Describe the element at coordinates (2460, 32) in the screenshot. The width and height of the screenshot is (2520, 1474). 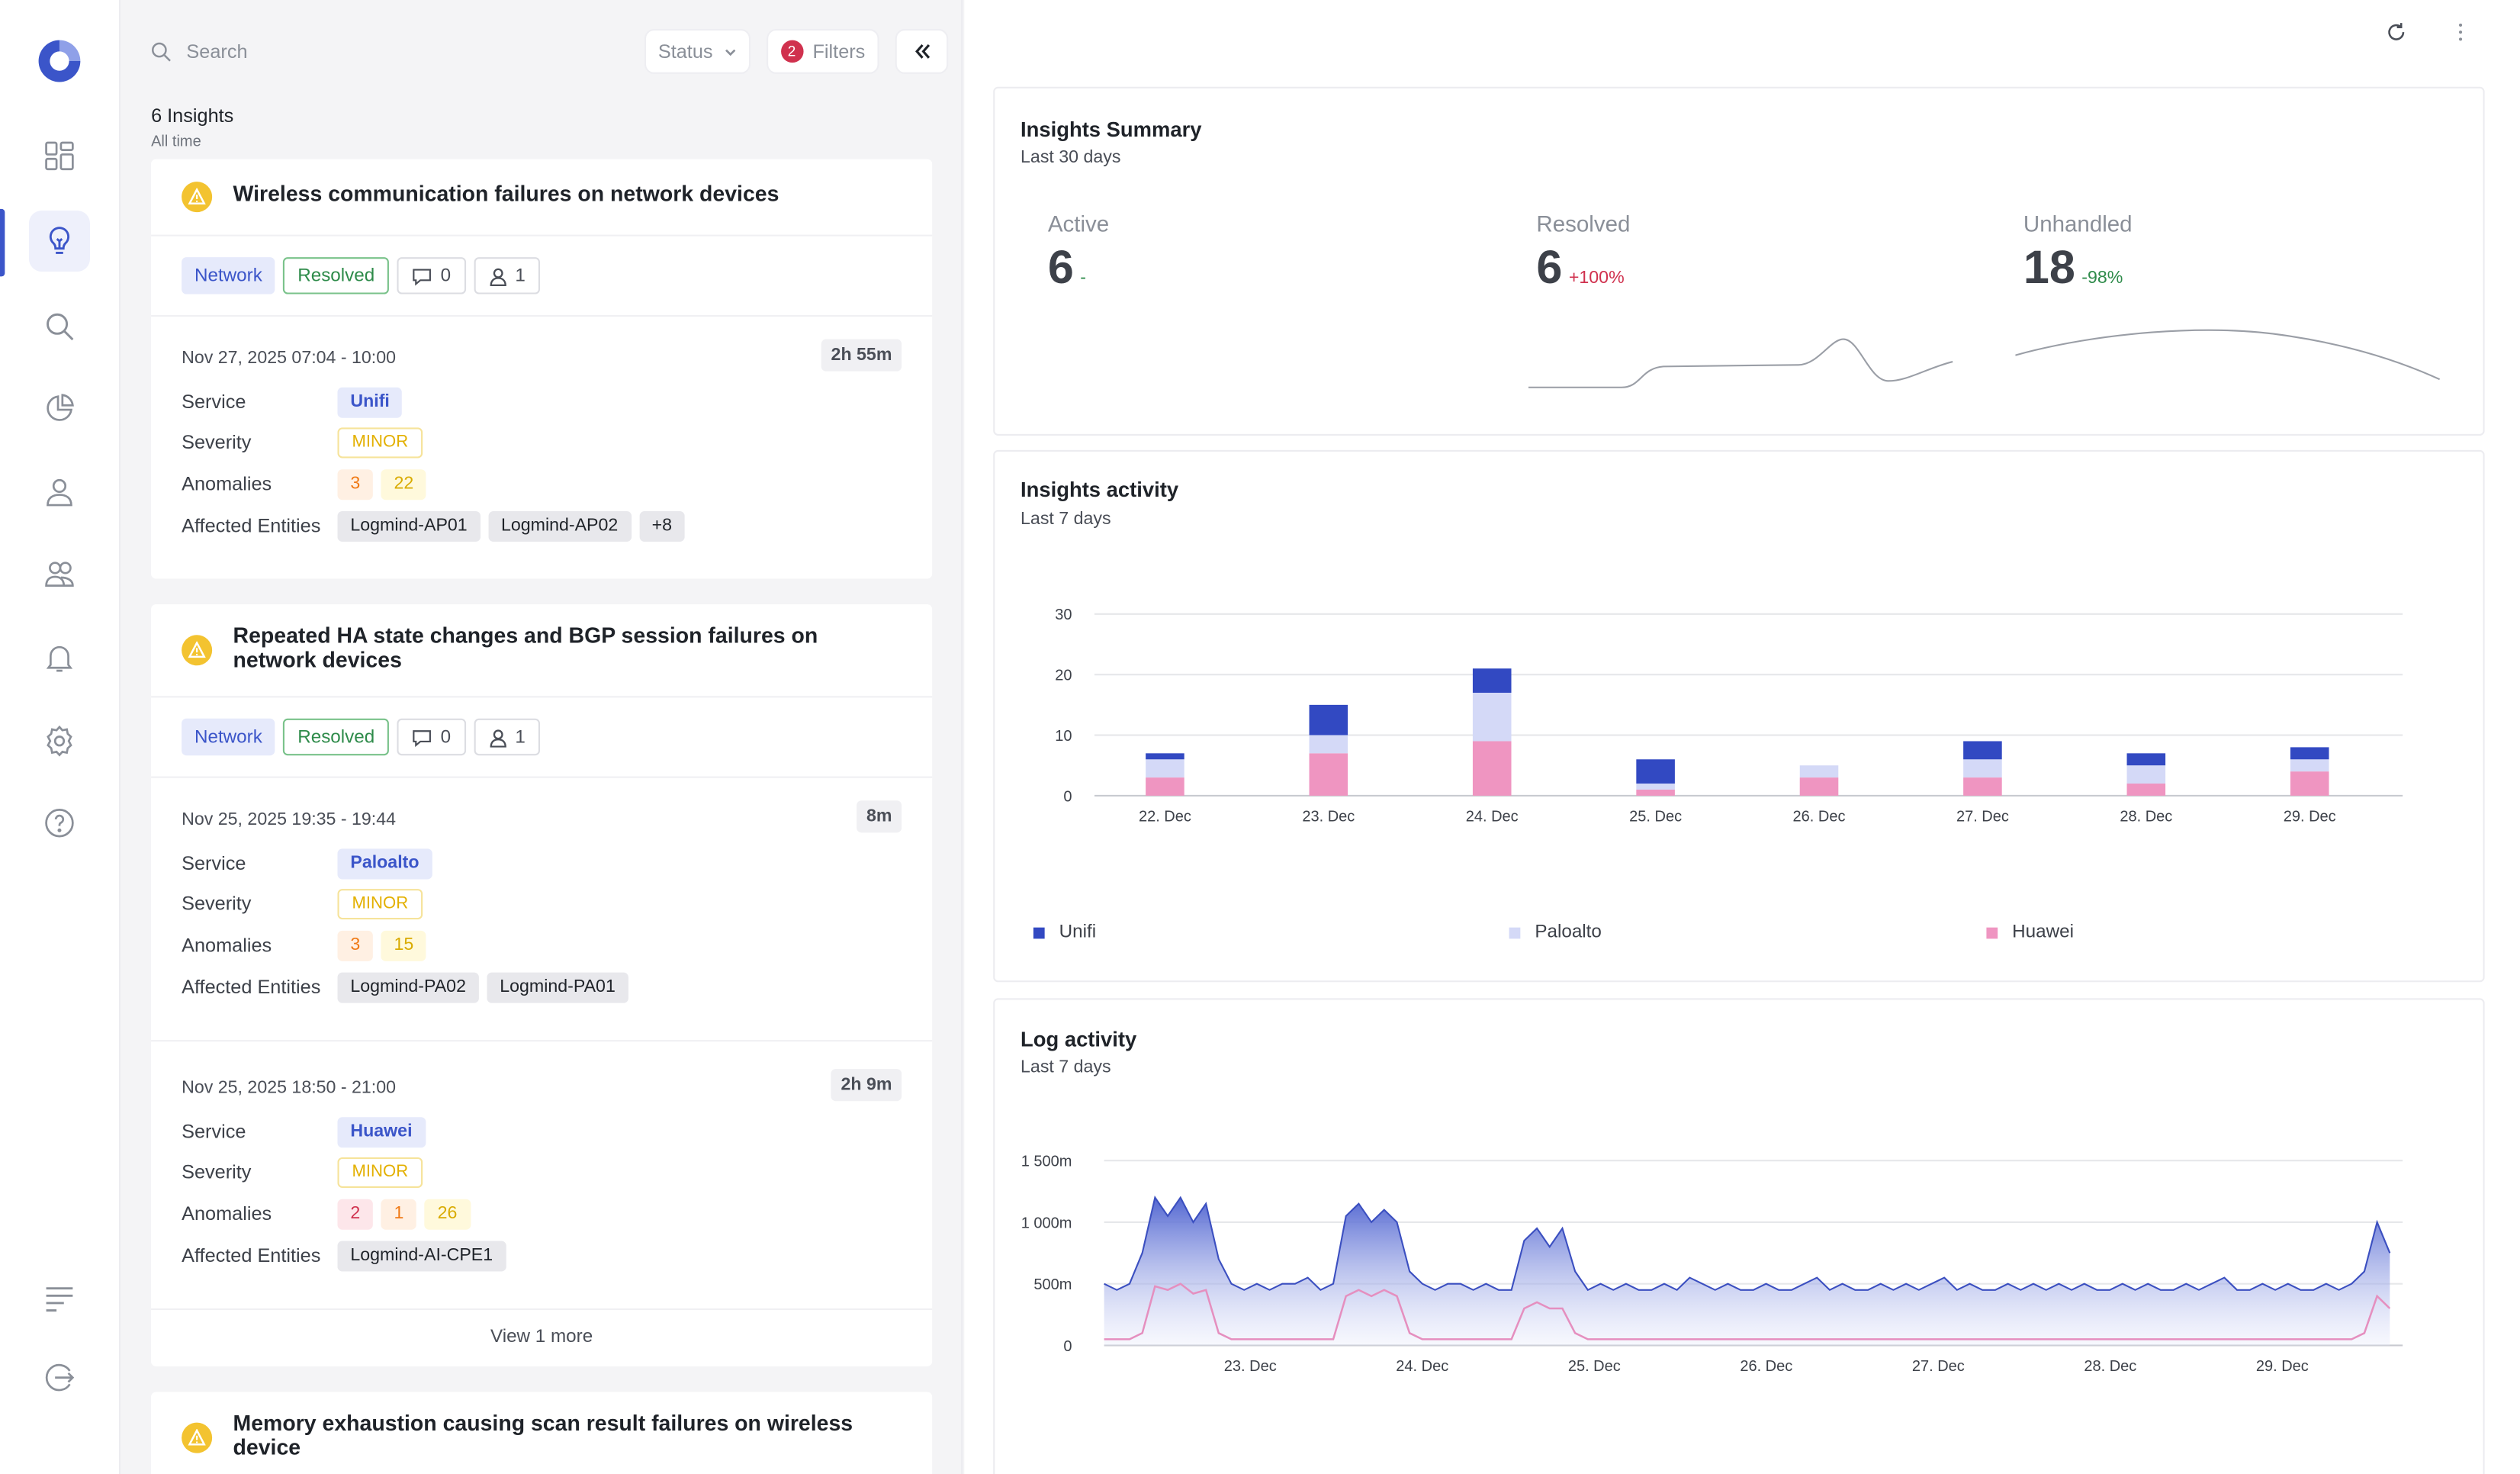
I see `more-vertical-icon` at that location.